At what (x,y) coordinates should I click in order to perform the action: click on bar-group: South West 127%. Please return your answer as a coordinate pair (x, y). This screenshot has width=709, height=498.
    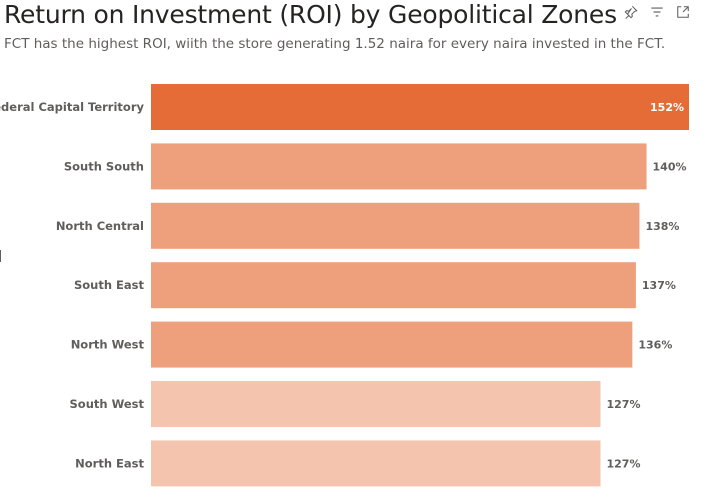
    Looking at the image, I should click on (355, 404).